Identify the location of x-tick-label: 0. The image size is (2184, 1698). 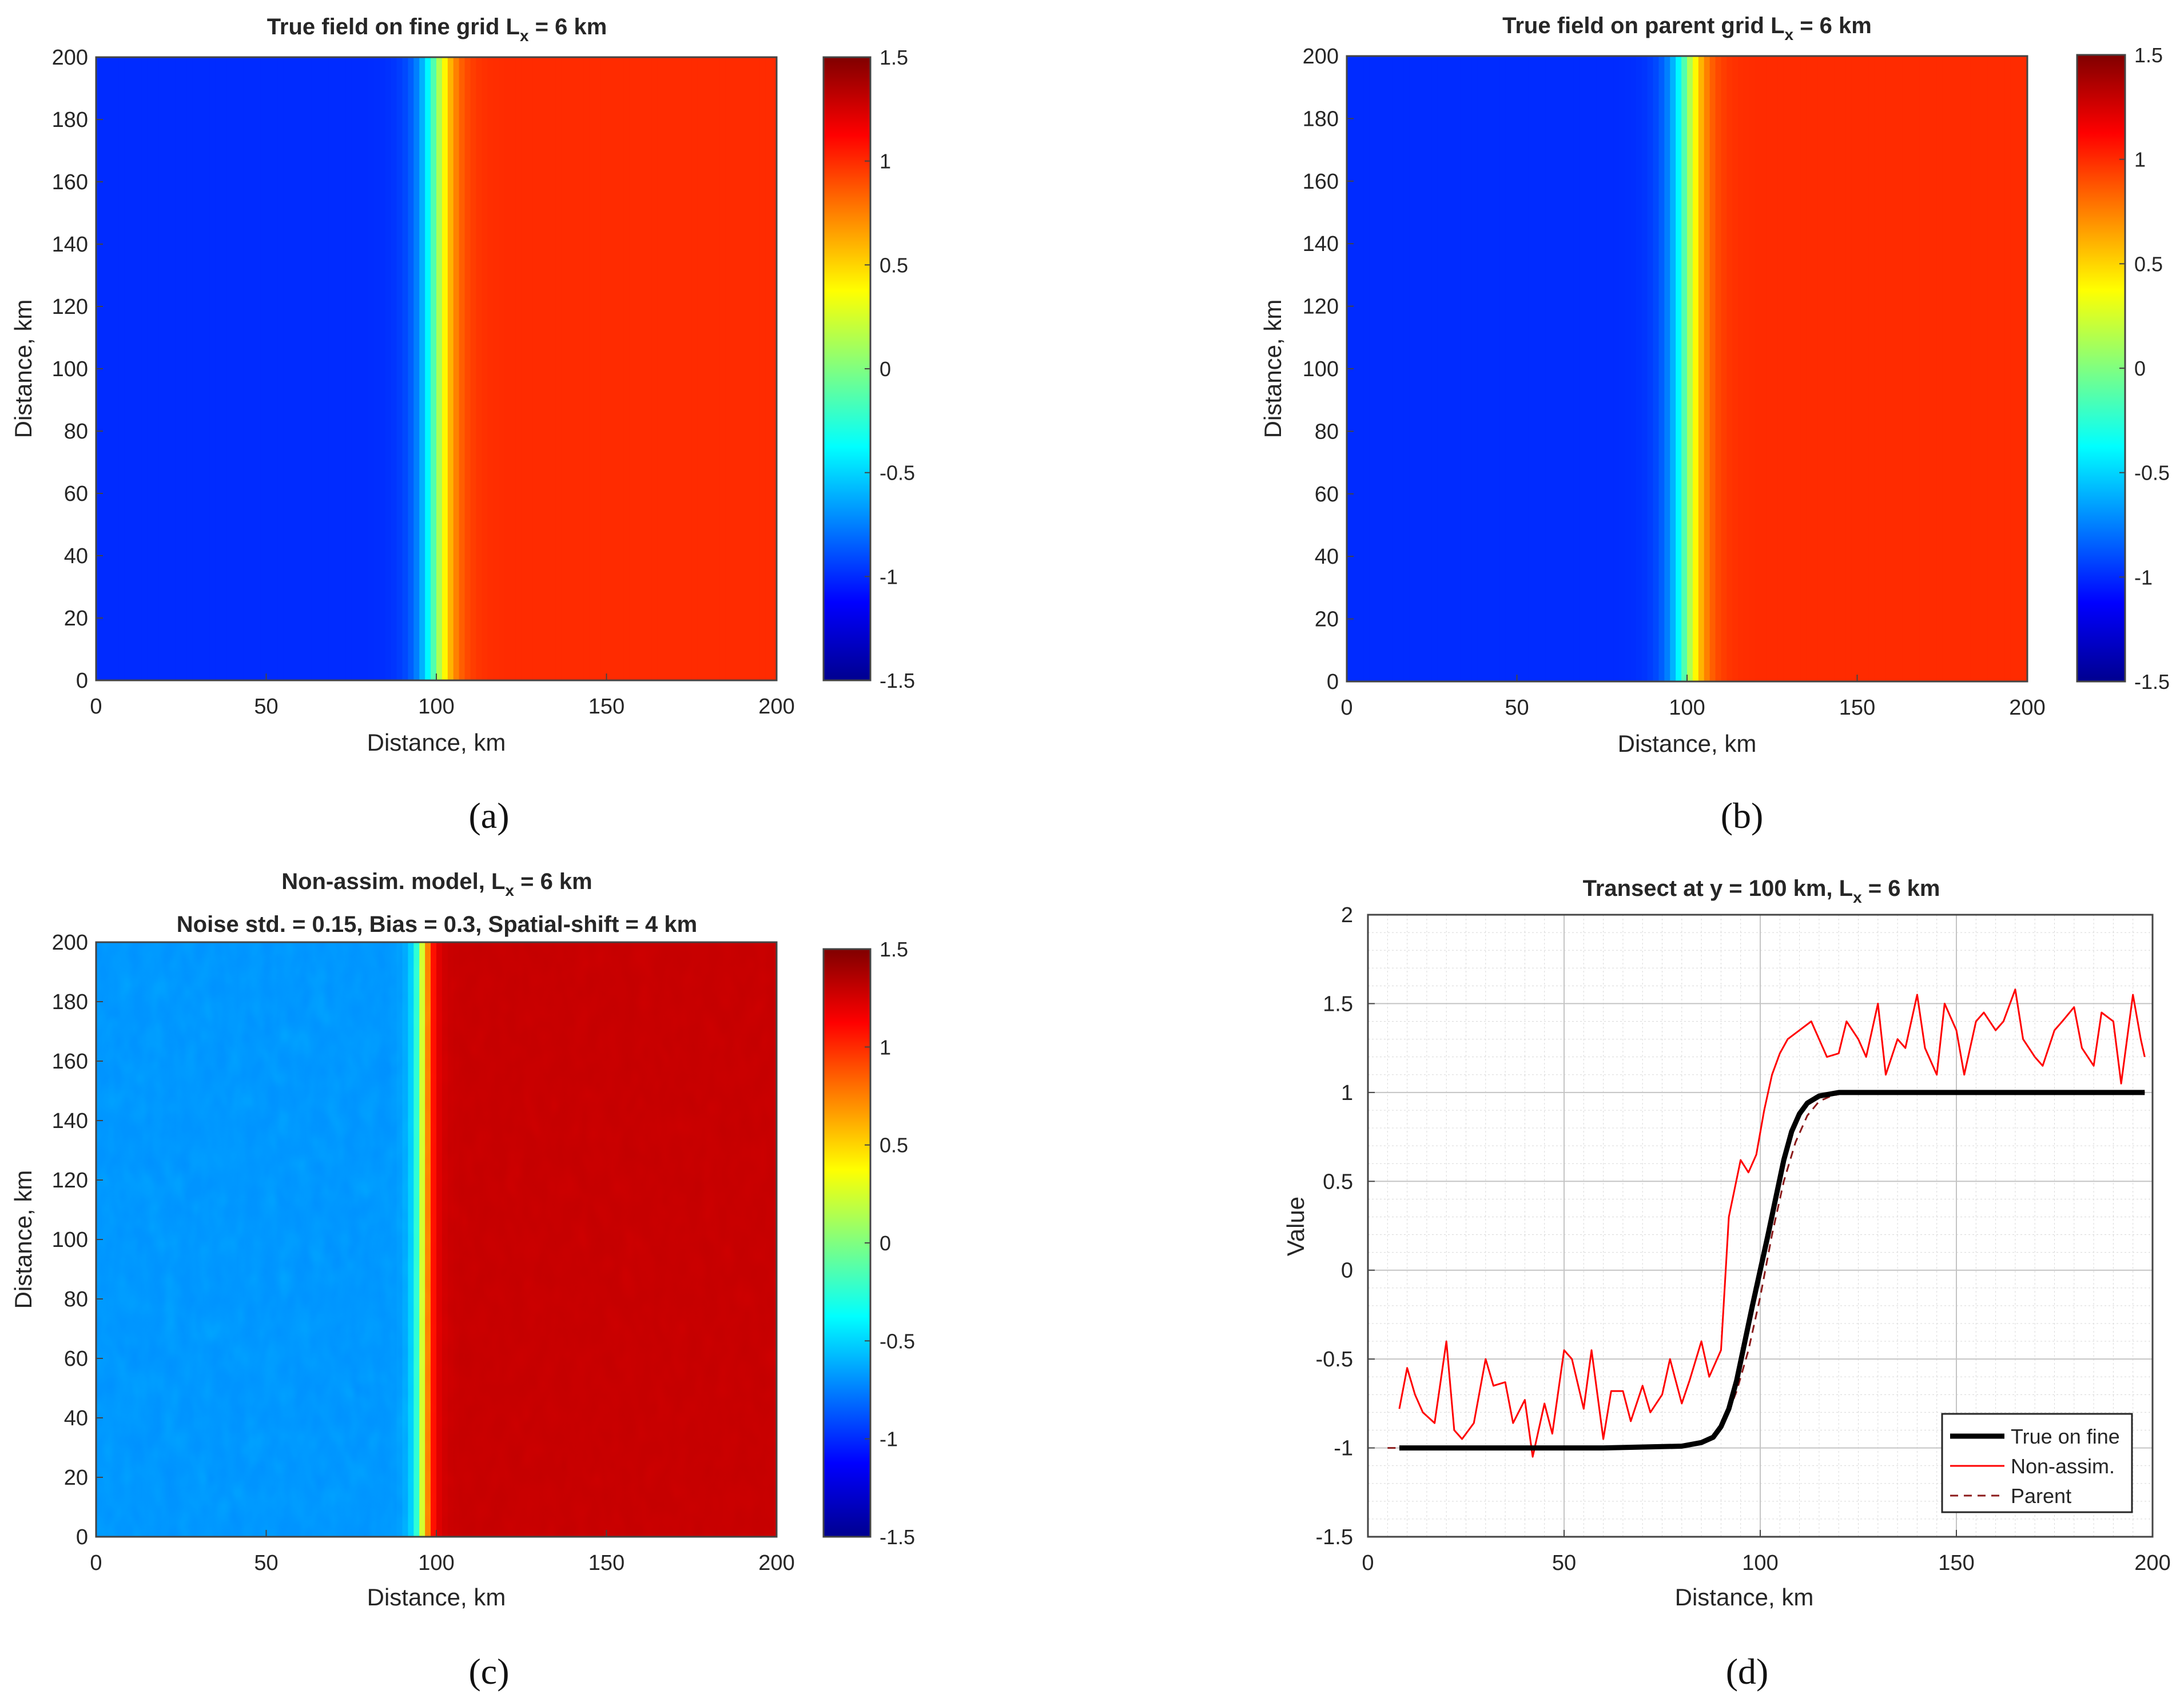
(1368, 1563).